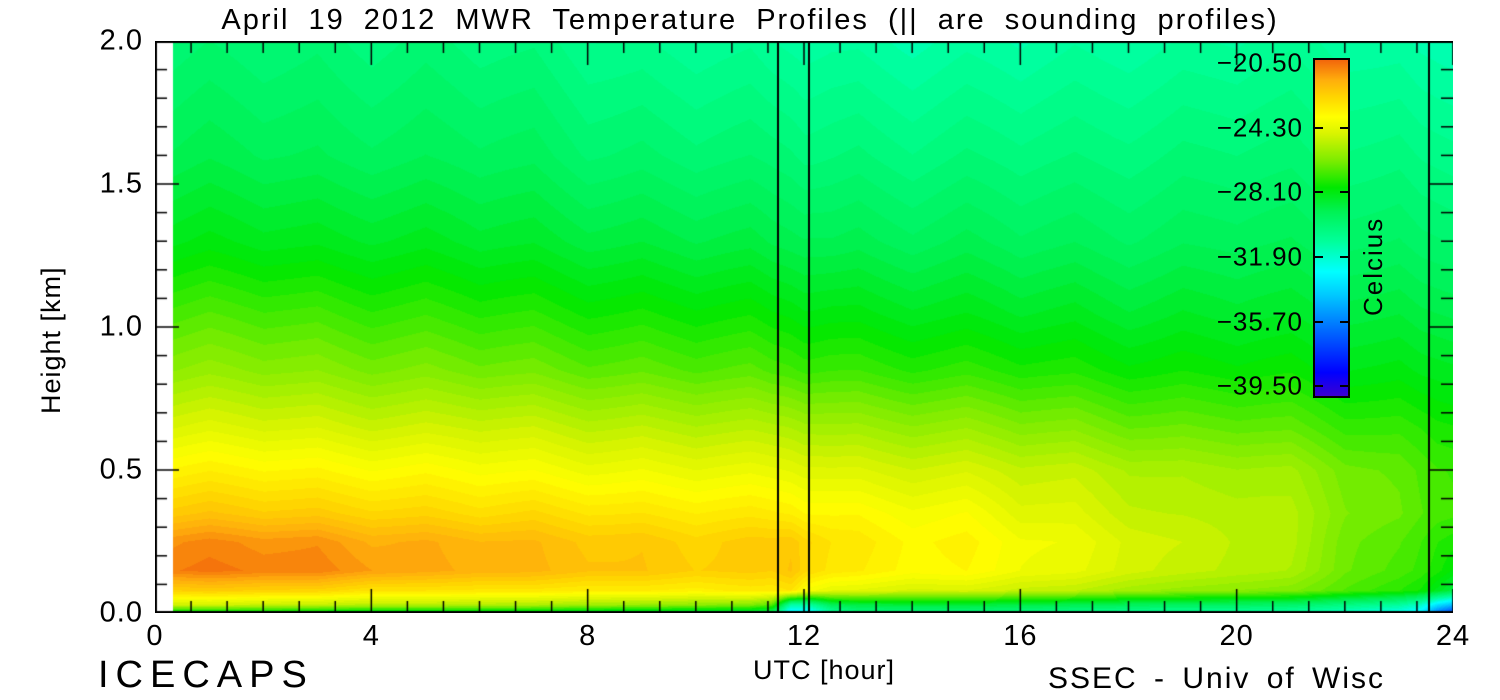 This screenshot has height=700, width=1500. I want to click on y-tick-label: 1.0, so click(121, 326).